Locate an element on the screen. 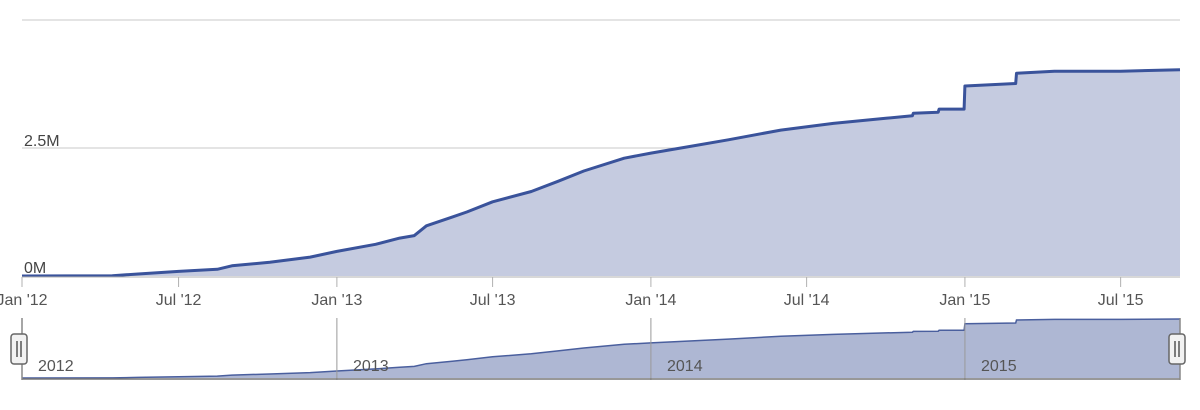  x-tick-label: Jan '14 is located at coordinates (650, 300).